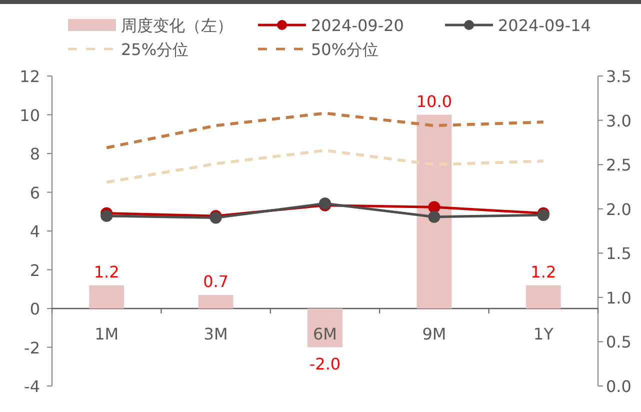  What do you see at coordinates (32, 386) in the screenshot?
I see `y-tick-label: -4` at bounding box center [32, 386].